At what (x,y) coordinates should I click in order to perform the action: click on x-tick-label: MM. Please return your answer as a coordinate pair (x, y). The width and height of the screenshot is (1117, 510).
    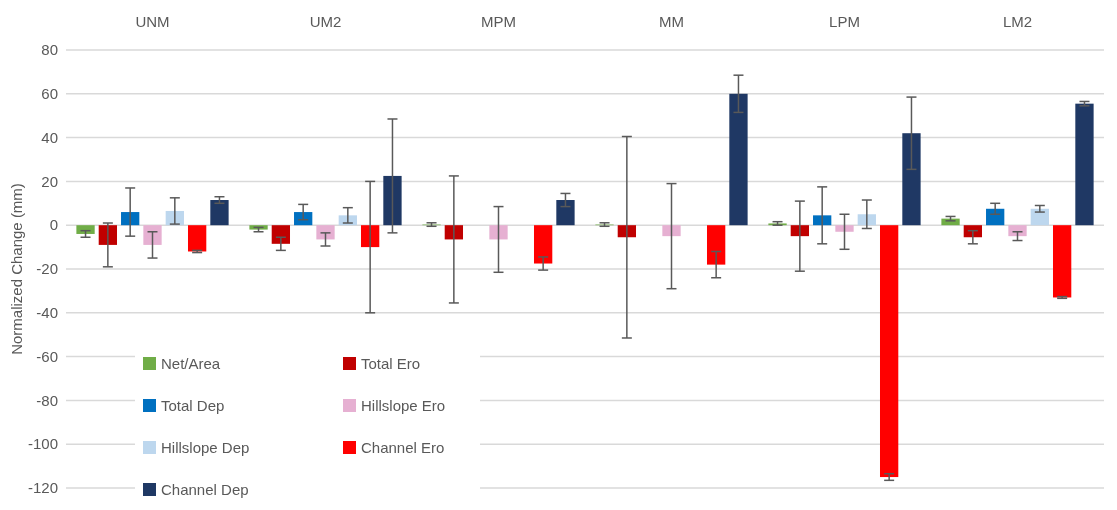
    Looking at the image, I should click on (671, 21).